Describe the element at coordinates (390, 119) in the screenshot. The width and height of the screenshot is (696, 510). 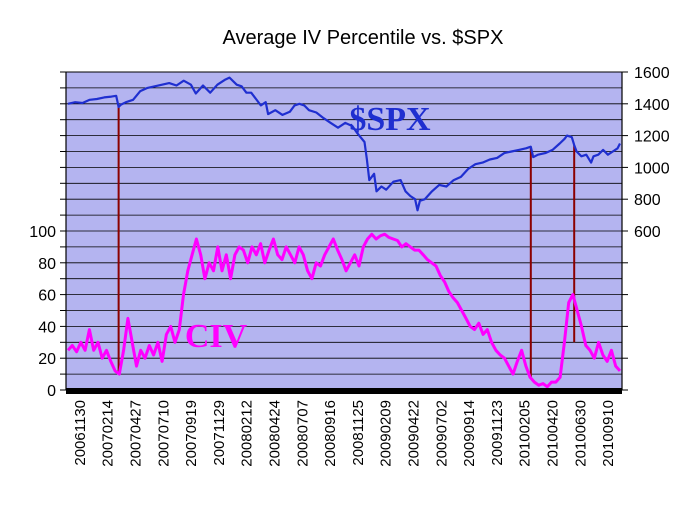
I see `spx-series-label: $SPX` at that location.